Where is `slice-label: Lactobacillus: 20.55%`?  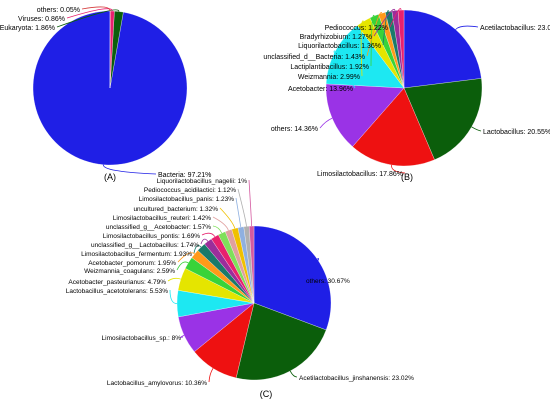
slice-label: Lactobacillus: 20.55% is located at coordinates (516, 132).